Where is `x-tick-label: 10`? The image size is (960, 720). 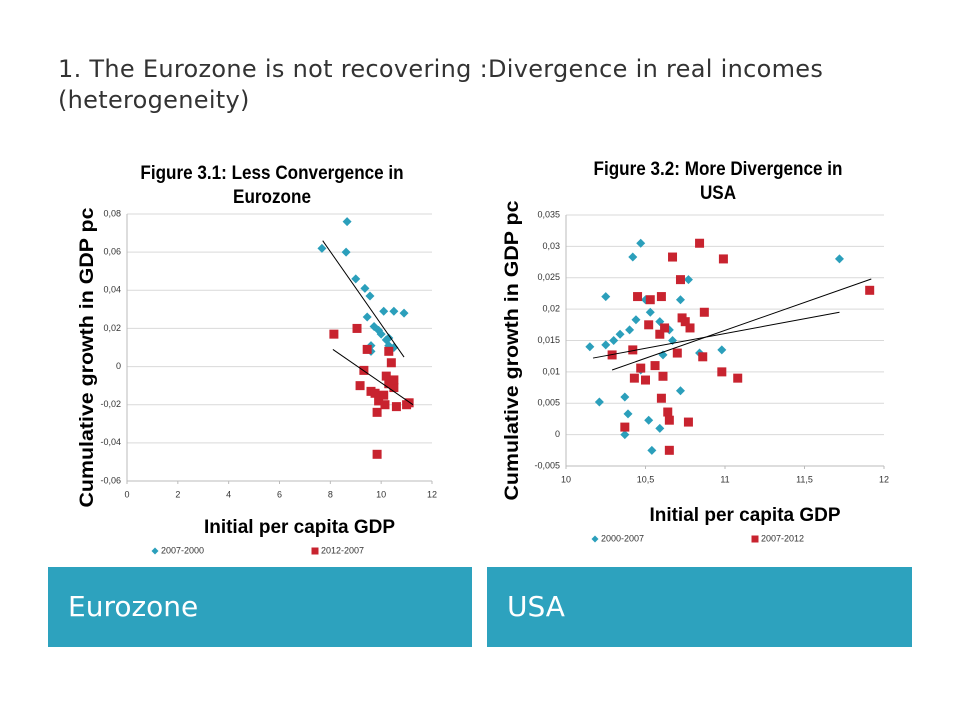
x-tick-label: 10 is located at coordinates (566, 479).